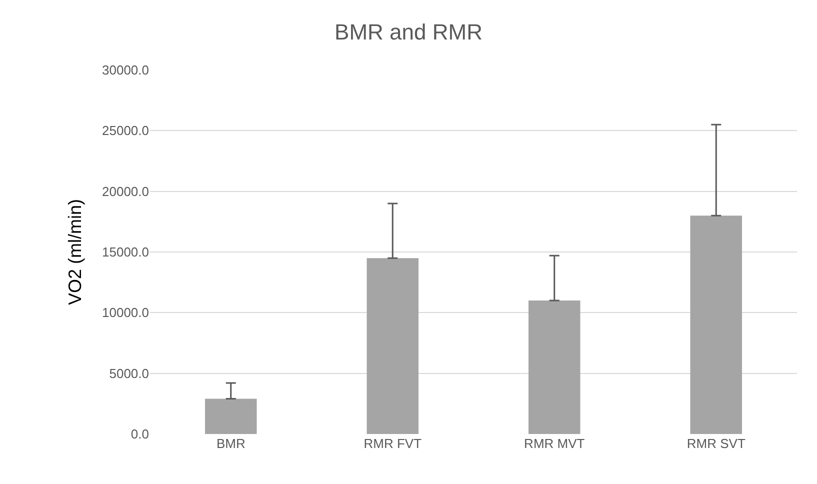 The image size is (817, 484). Describe the element at coordinates (231, 443) in the screenshot. I see `x-tick-label: BMR` at that location.